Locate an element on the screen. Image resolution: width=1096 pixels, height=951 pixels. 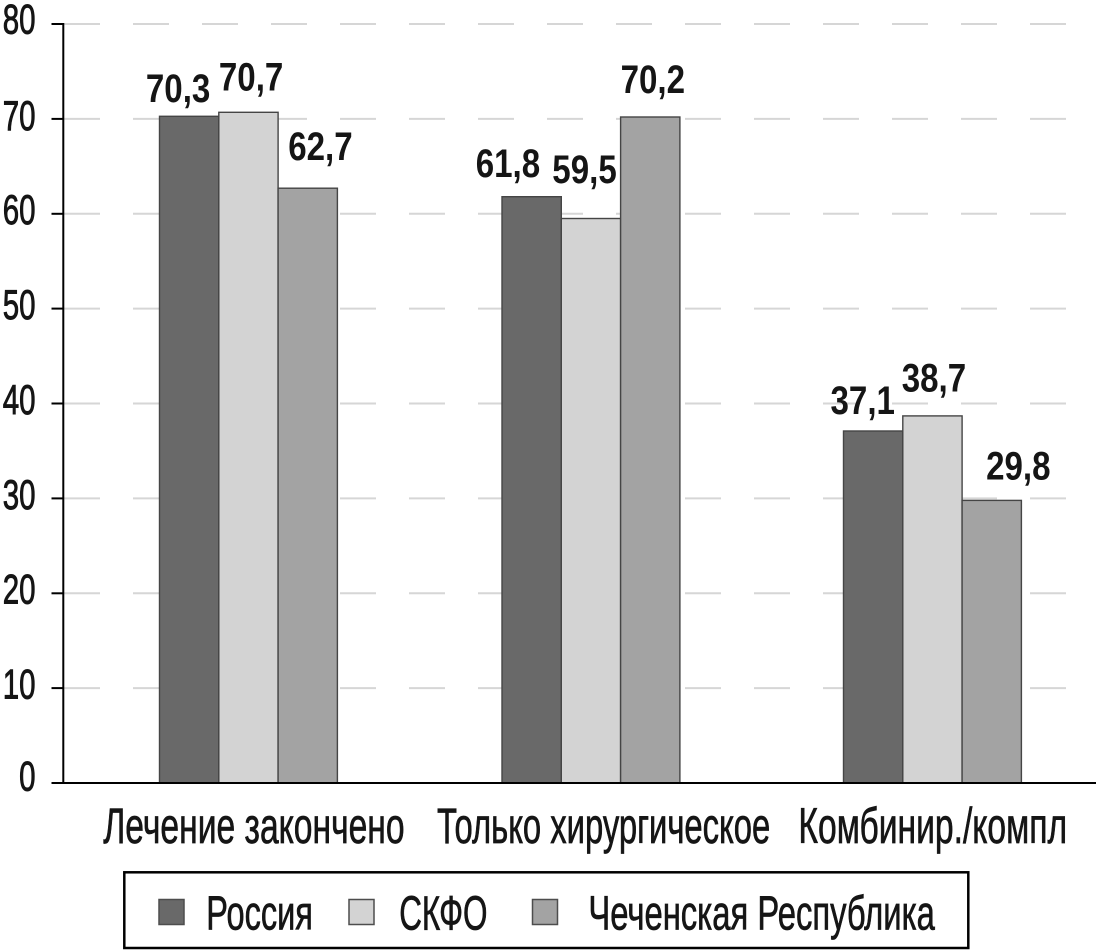
svg-text: Россия is located at coordinates (259, 913).